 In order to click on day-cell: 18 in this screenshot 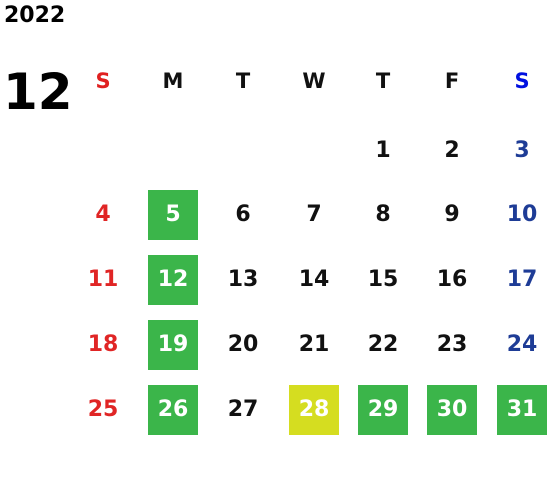, I will do `click(103, 344)`.